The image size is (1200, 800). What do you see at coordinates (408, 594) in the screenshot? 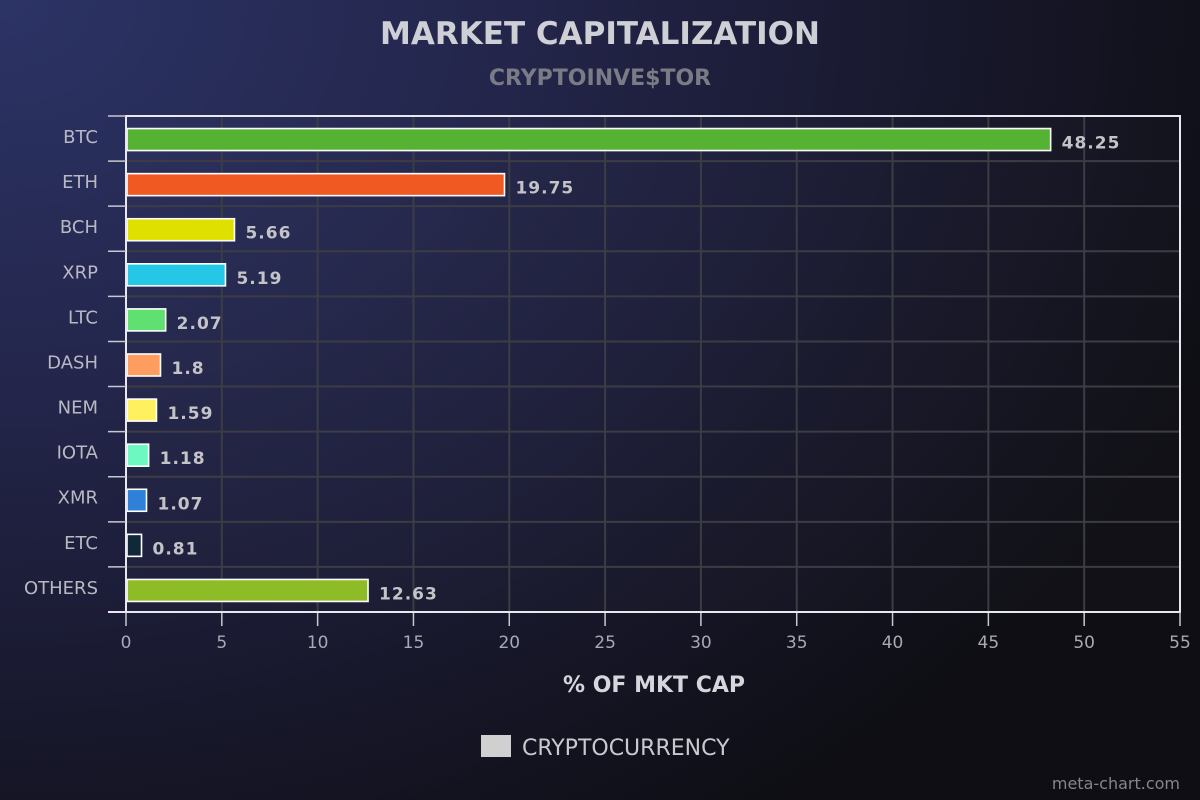
I see `value-label-others: 12.63` at bounding box center [408, 594].